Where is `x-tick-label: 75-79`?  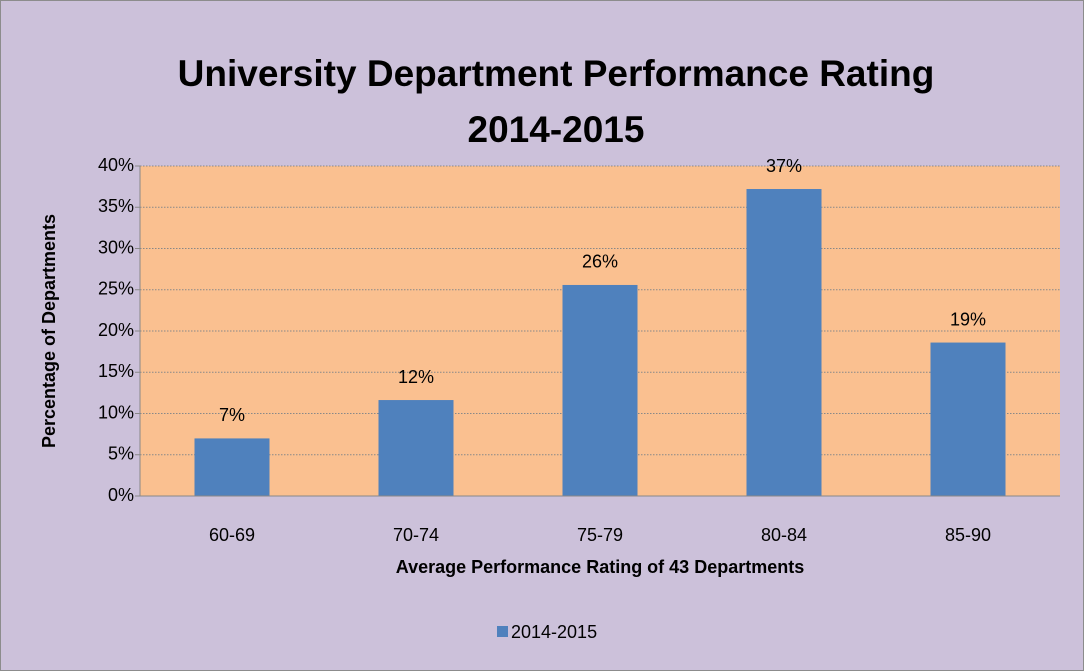
x-tick-label: 75-79 is located at coordinates (600, 535).